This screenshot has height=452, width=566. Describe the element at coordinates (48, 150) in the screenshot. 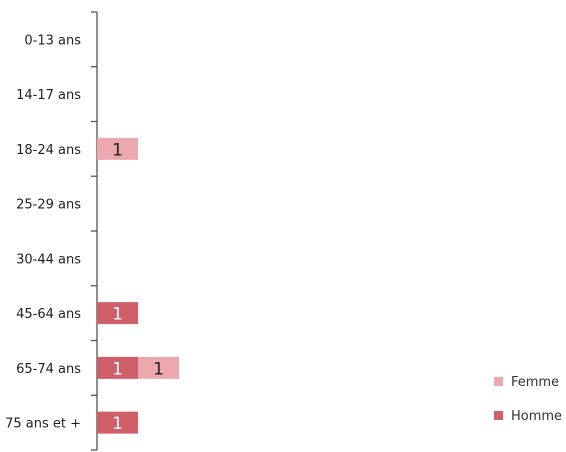

I see `y-tick-label: 18-24 ans` at that location.